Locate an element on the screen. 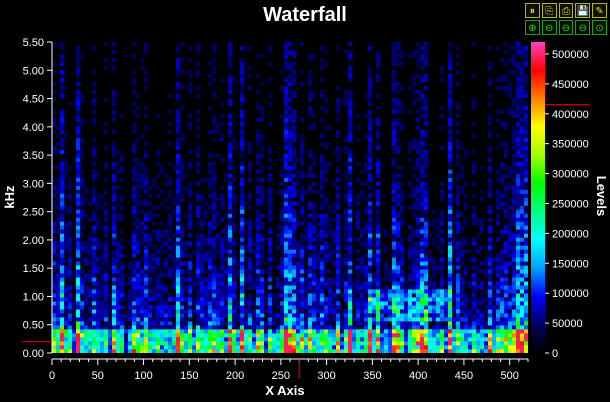  settings-icon: ✎ is located at coordinates (599, 10).